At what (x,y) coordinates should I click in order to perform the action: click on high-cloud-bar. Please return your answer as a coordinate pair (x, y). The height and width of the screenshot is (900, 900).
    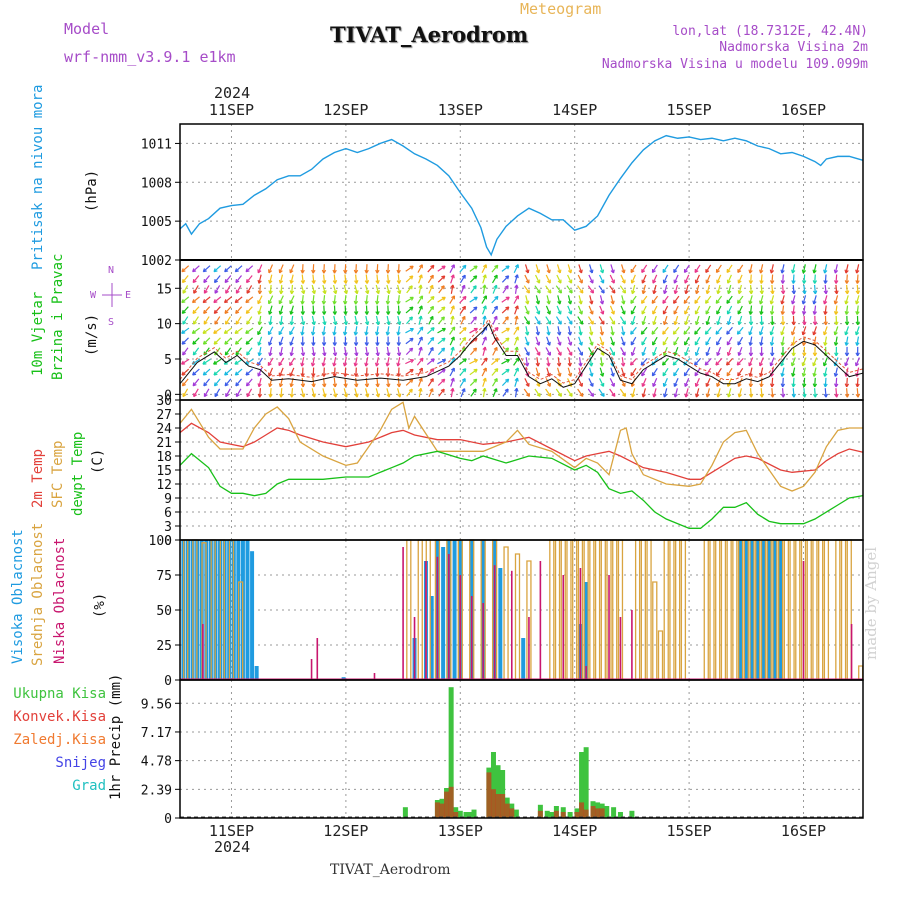
    Looking at the image, I should click on (431, 638).